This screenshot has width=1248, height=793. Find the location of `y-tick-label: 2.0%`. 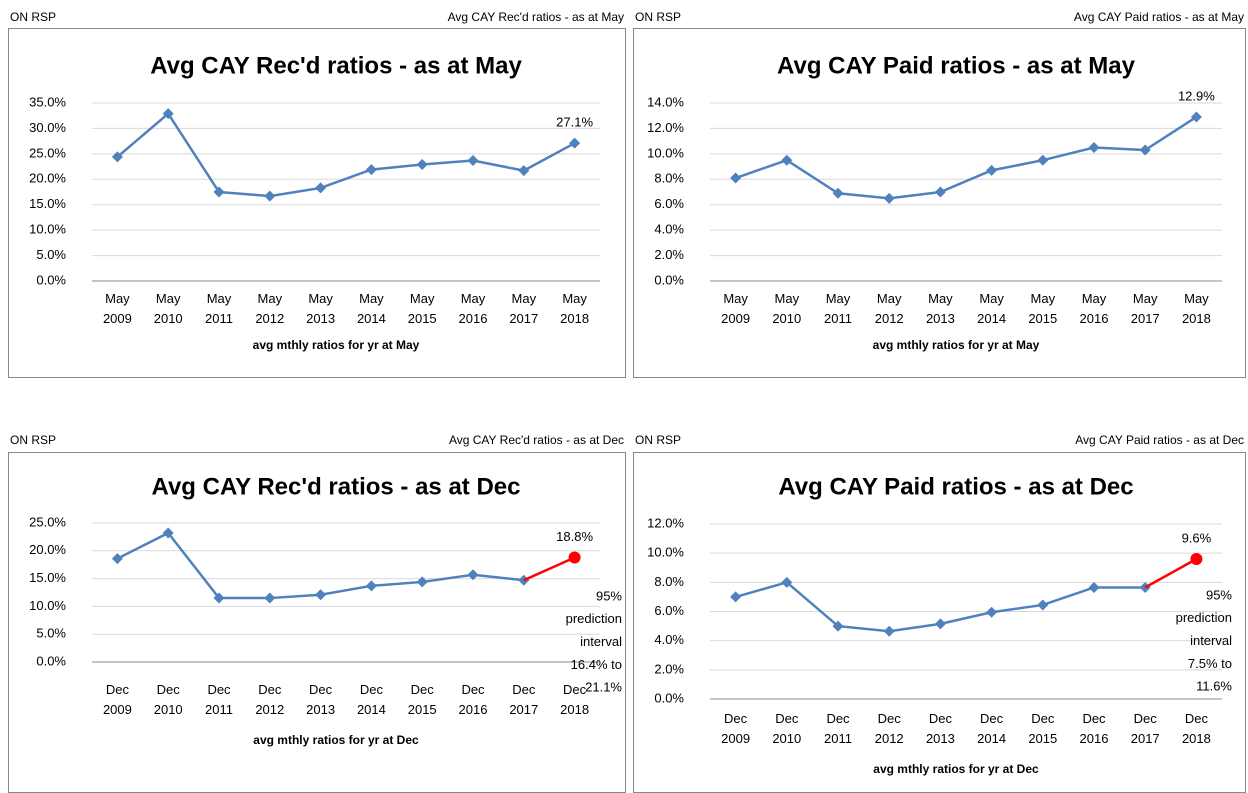

y-tick-label: 2.0% is located at coordinates (669, 668).